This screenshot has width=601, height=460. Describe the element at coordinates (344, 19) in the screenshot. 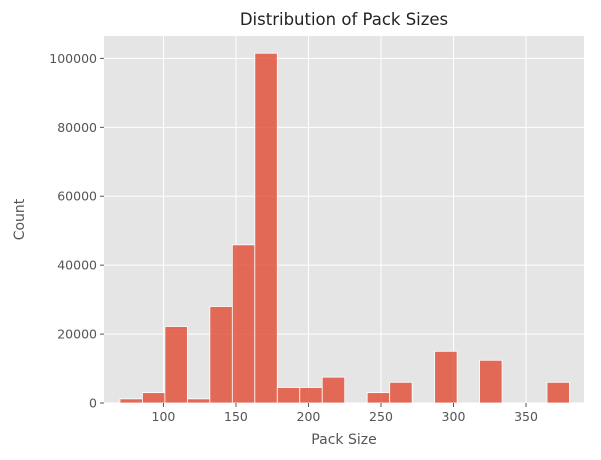

I see `chart-title: Distribution of Pack Sizes` at that location.